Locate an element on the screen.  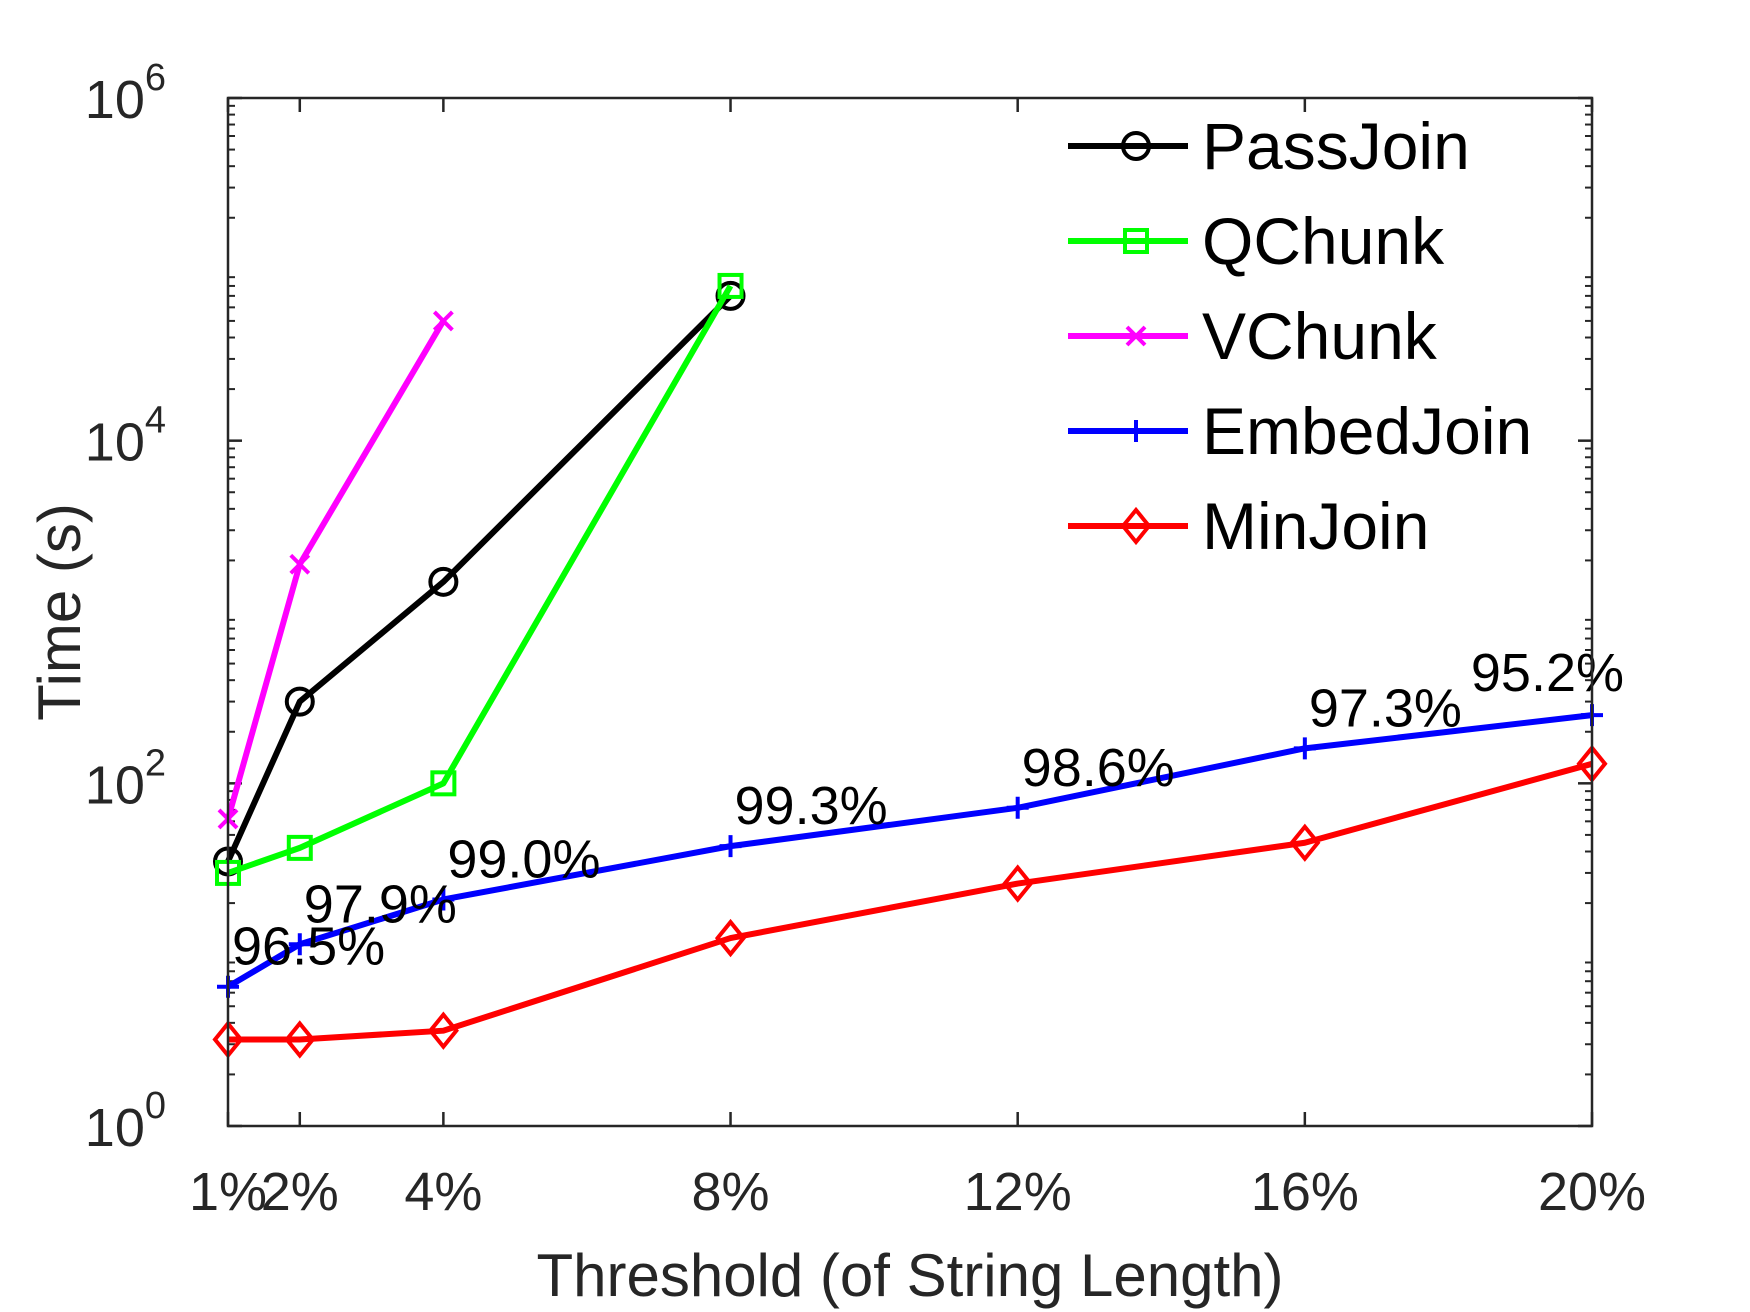
y-axis-title: Time (s) is located at coordinates (59, 612).